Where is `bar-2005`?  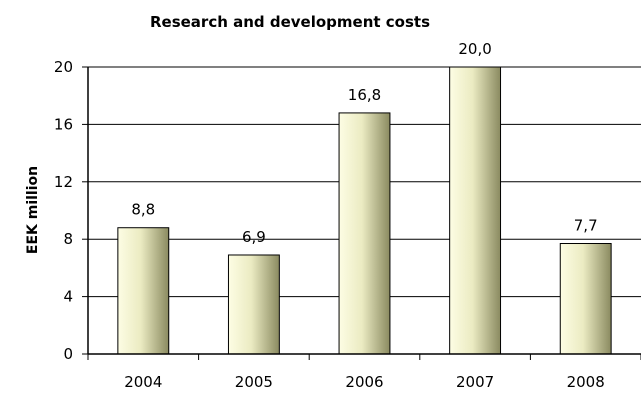 bar-2005 is located at coordinates (253, 304).